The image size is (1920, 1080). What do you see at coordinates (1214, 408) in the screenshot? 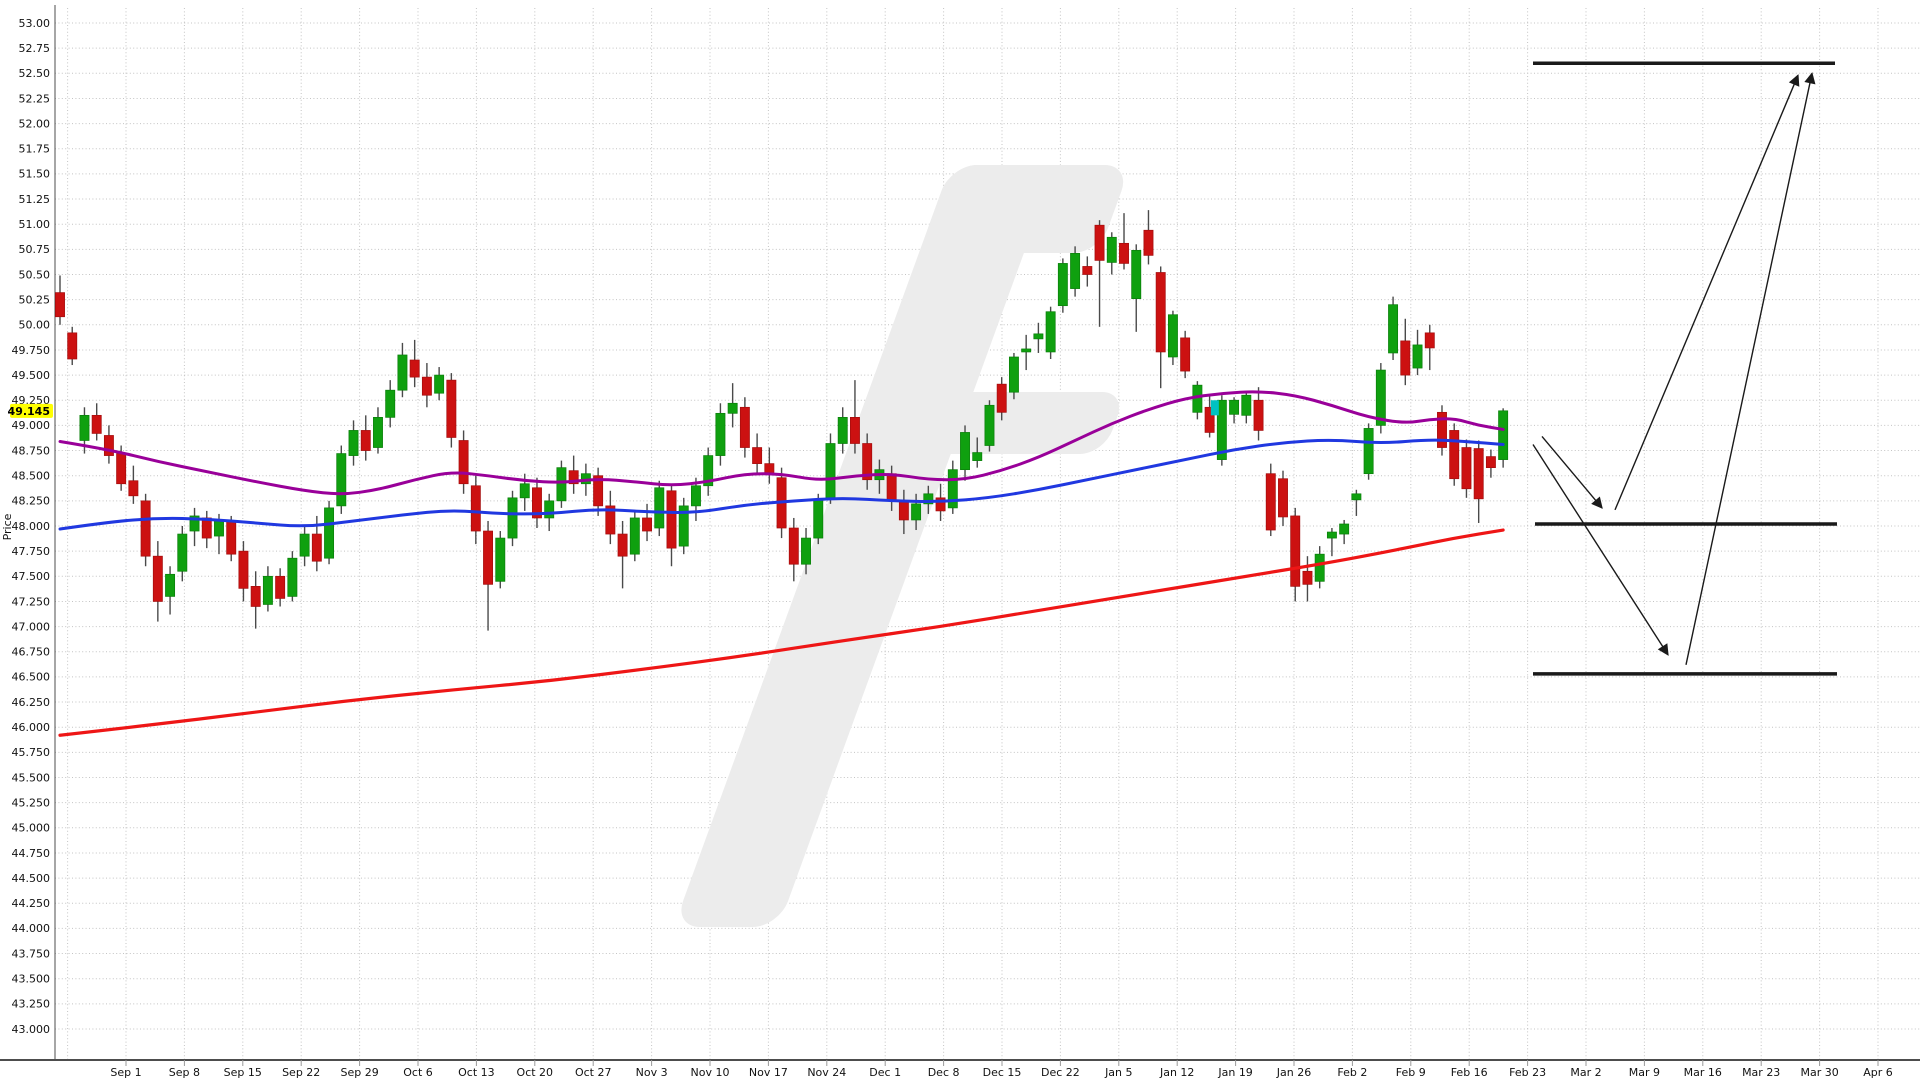
I see `event-marker` at bounding box center [1214, 408].